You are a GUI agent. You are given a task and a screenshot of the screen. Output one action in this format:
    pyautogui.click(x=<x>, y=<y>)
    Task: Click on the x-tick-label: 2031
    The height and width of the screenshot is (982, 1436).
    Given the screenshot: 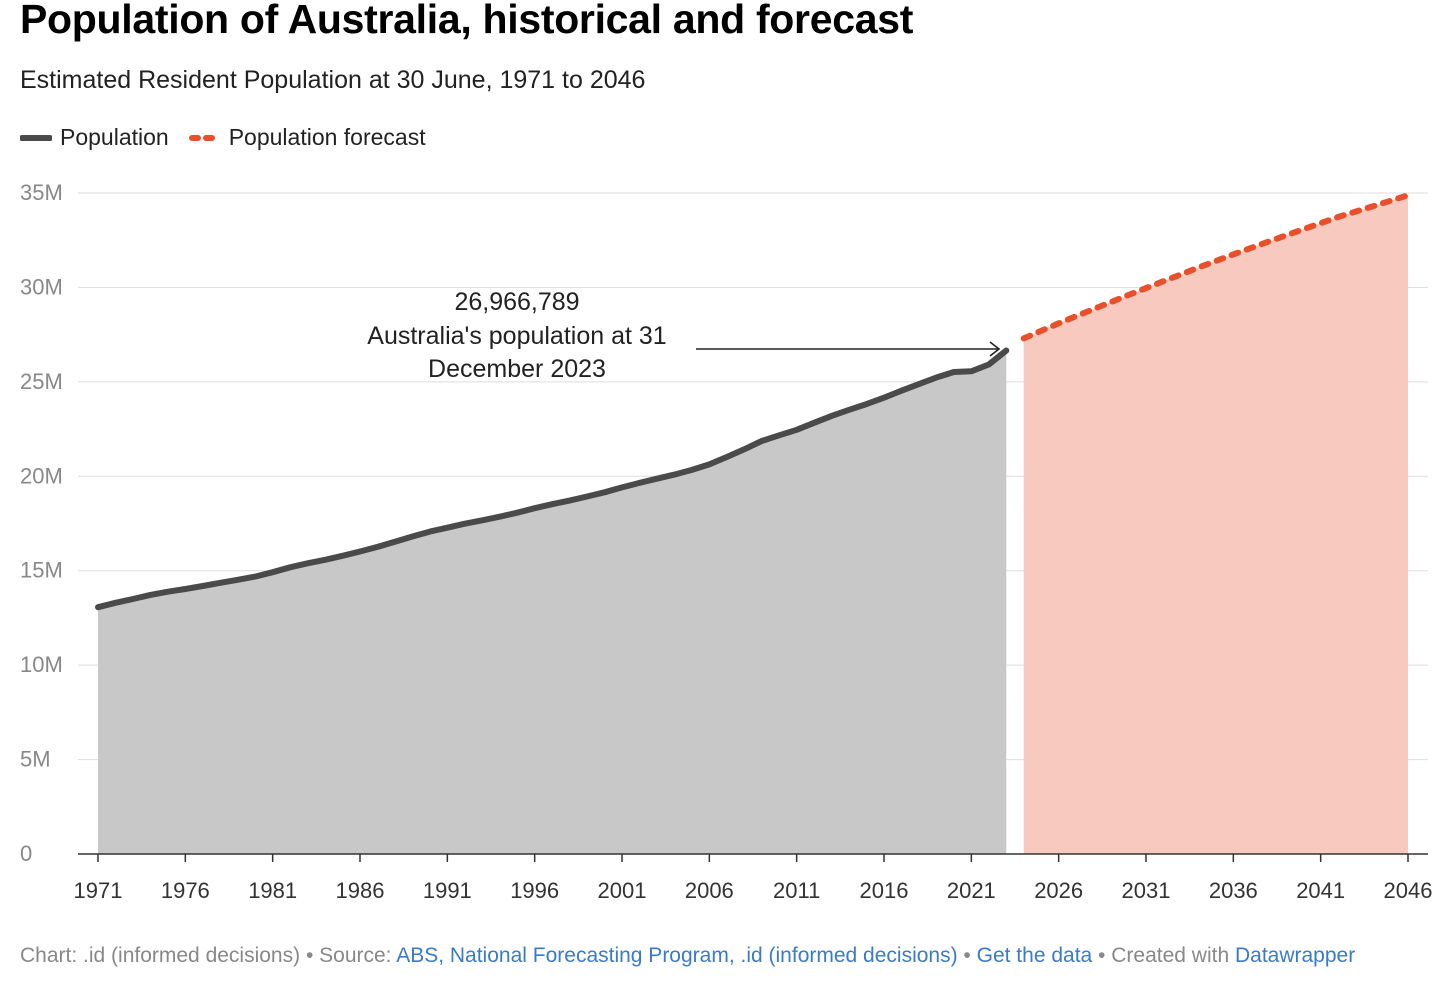 What is the action you would take?
    pyautogui.click(x=1146, y=890)
    